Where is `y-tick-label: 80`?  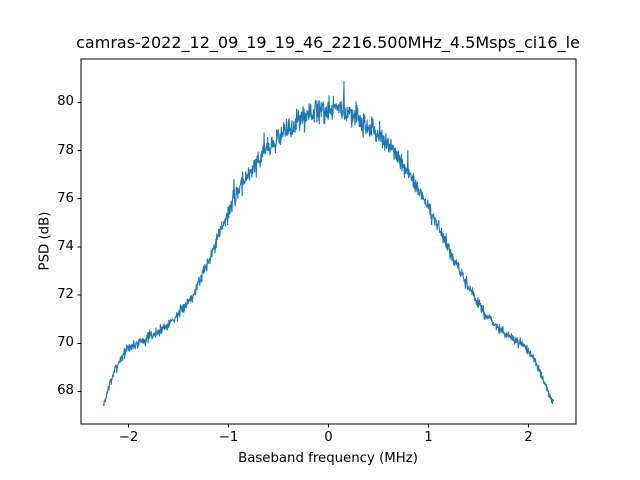
y-tick-label: 80 is located at coordinates (65, 102).